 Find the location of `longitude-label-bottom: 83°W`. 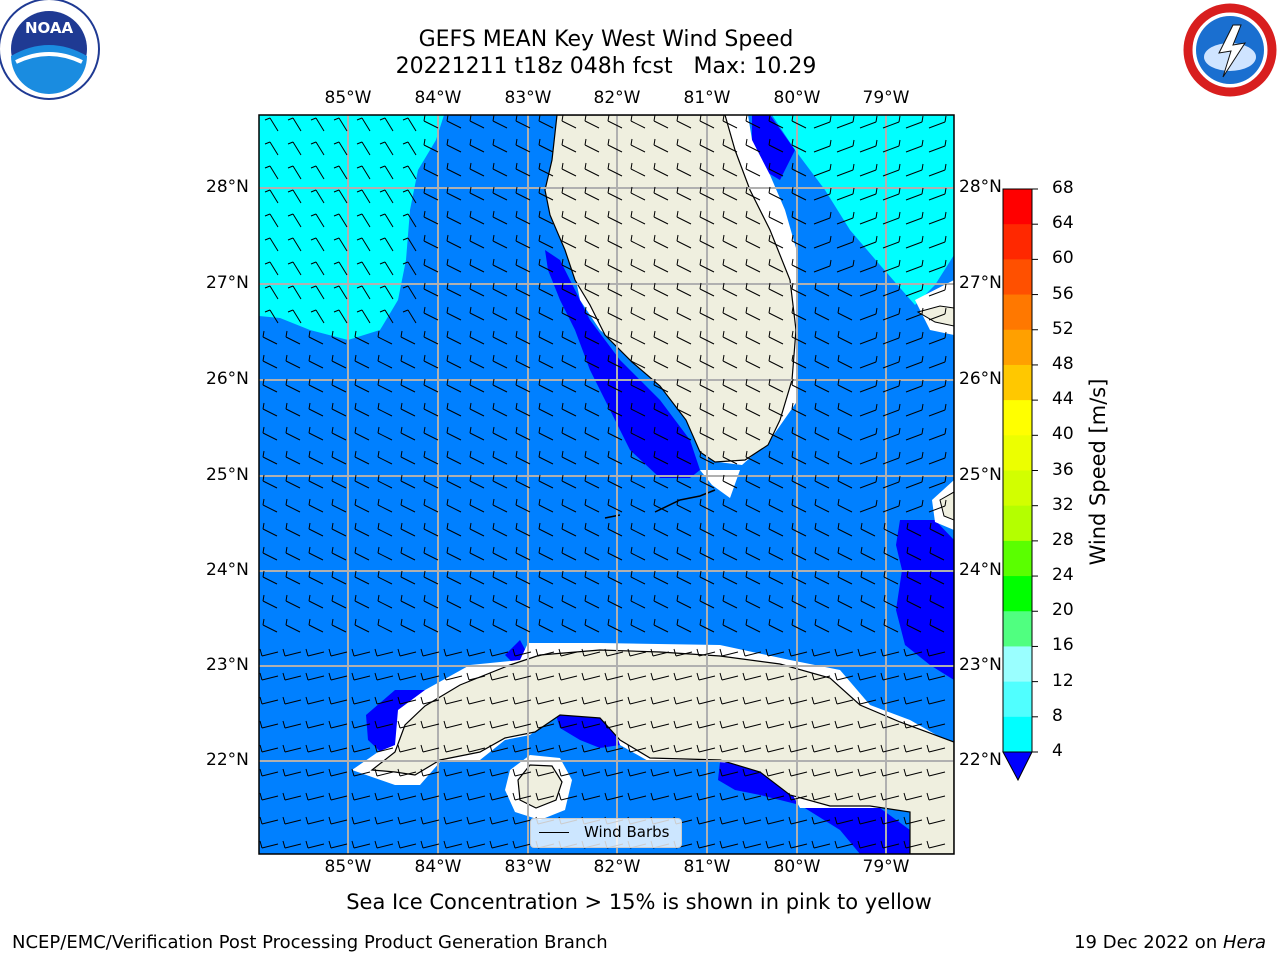

longitude-label-bottom: 83°W is located at coordinates (528, 867).